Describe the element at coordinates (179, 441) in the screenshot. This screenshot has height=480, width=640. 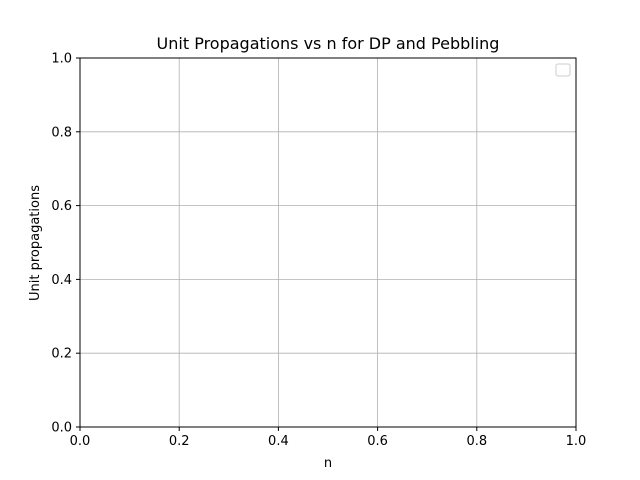
I see `x-tick-label: 0.2` at that location.